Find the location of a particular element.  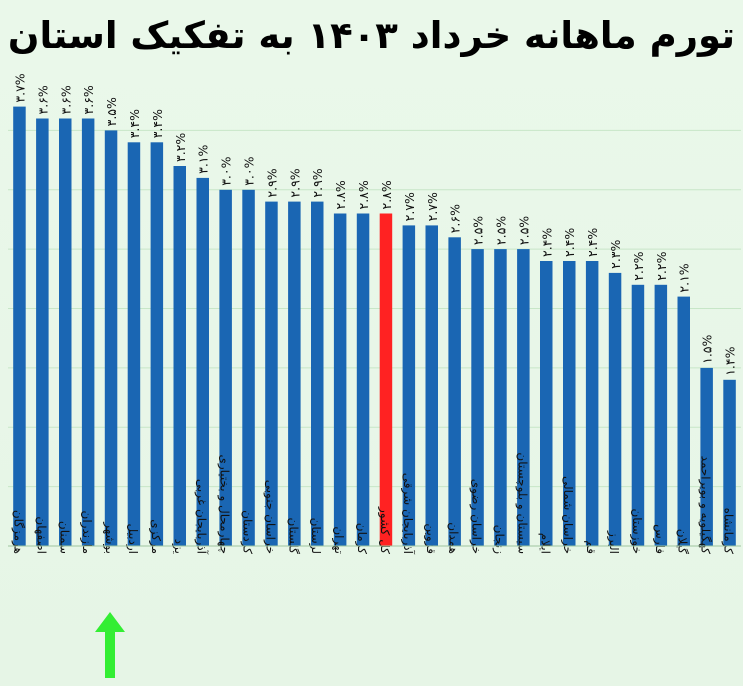

category-label: البرز is located at coordinates (613, 542).